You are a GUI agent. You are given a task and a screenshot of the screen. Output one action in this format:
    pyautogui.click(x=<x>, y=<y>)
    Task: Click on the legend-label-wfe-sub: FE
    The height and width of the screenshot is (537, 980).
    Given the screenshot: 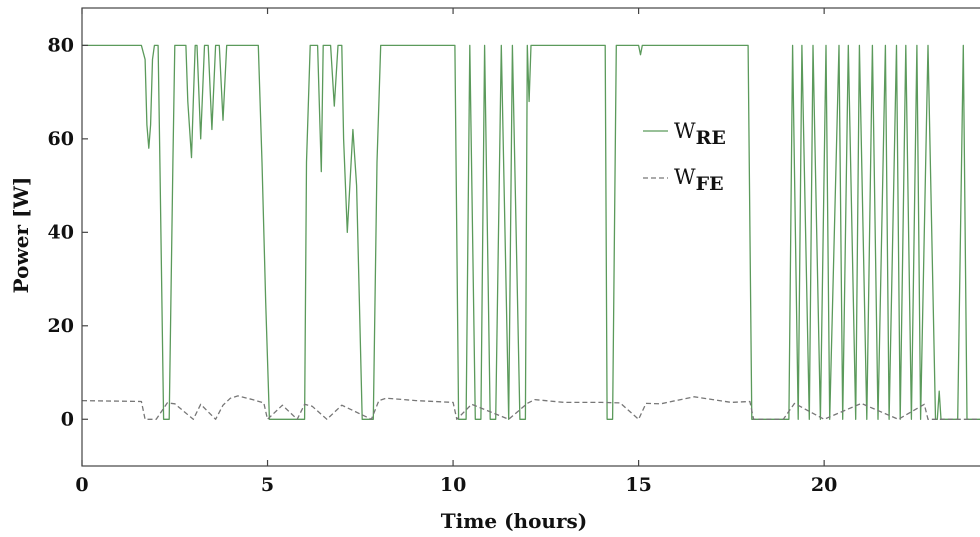 What is the action you would take?
    pyautogui.click(x=710, y=184)
    